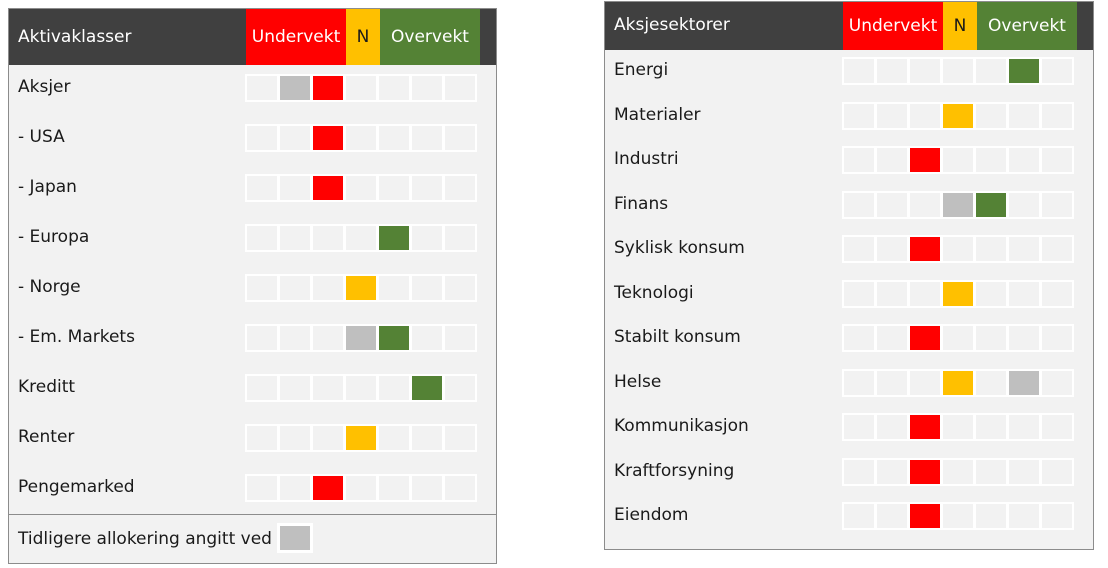 Image resolution: width=1108 pixels, height=568 pixels. I want to click on overweight-label: Overvekt, so click(430, 37).